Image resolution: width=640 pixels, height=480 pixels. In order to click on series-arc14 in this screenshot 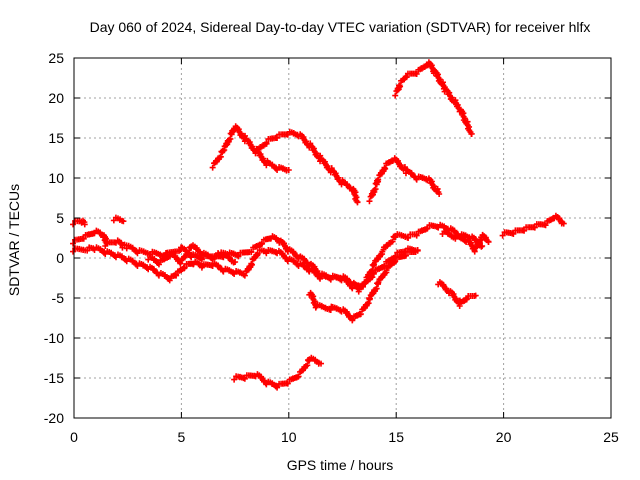, I will do `click(533, 225)`.